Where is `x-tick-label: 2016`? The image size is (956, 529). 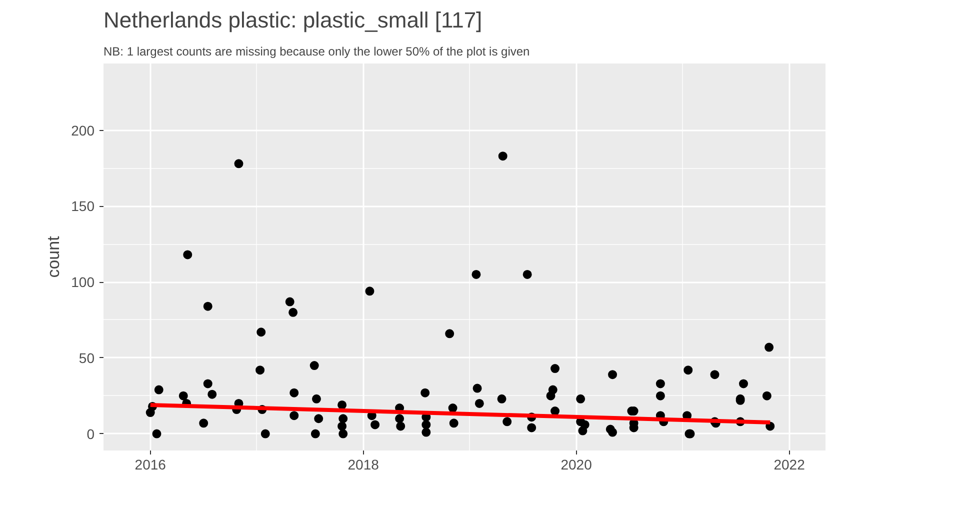 x-tick-label: 2016 is located at coordinates (150, 464).